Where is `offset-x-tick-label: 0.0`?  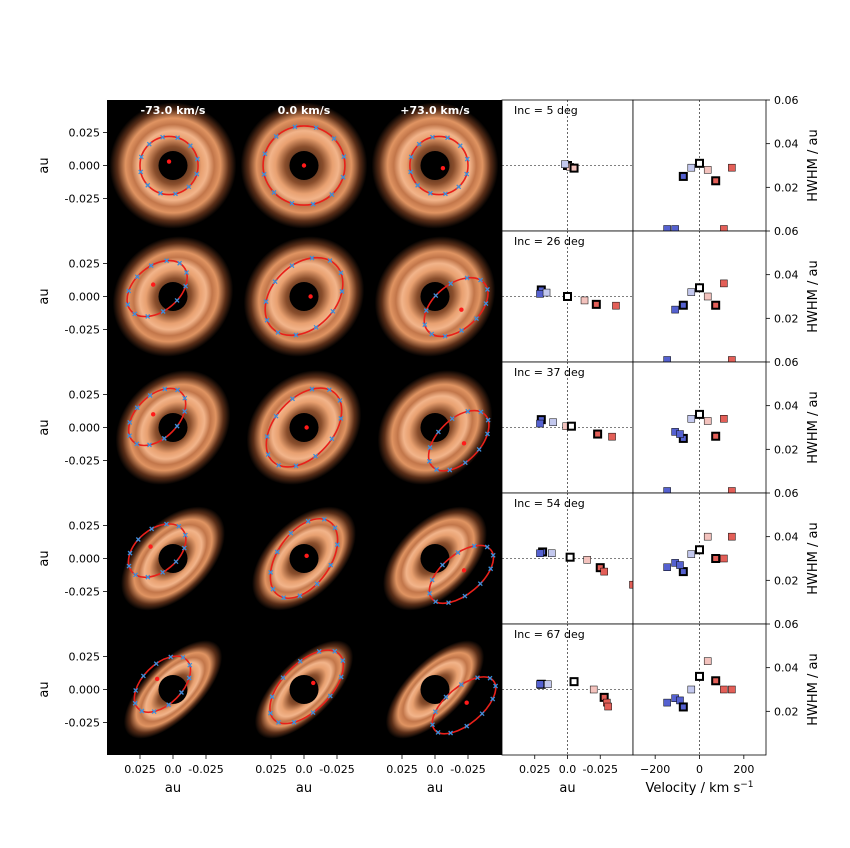
offset-x-tick-label: 0.0 is located at coordinates (568, 769).